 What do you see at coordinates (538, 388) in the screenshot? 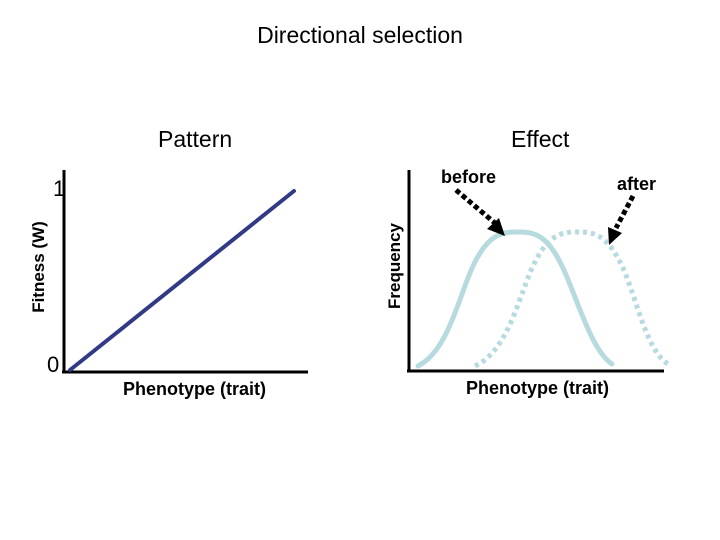
I see `effect-x-axis-label: Phenotype (trait)` at bounding box center [538, 388].